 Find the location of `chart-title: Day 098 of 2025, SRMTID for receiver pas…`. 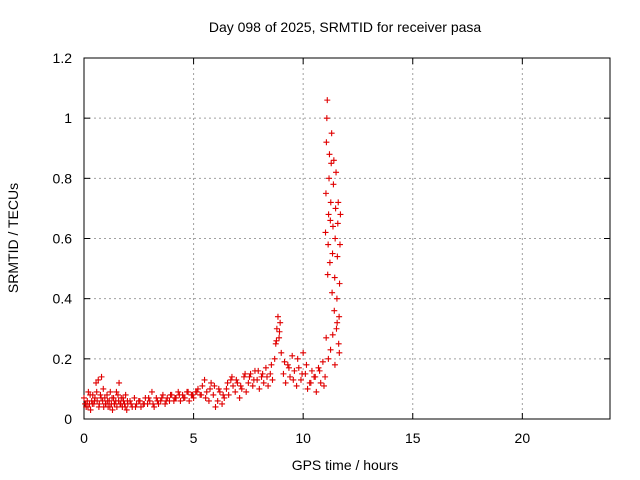

chart-title: Day 098 of 2025, SRMTID for receiver pas… is located at coordinates (345, 27).